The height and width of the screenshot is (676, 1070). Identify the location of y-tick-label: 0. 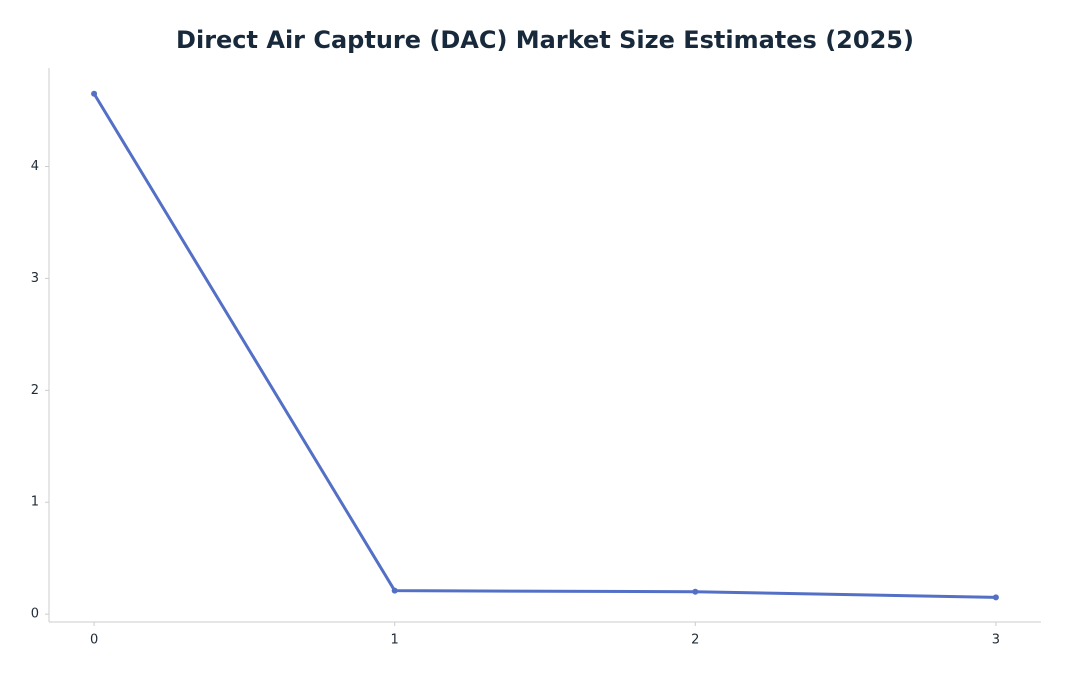
(35, 614).